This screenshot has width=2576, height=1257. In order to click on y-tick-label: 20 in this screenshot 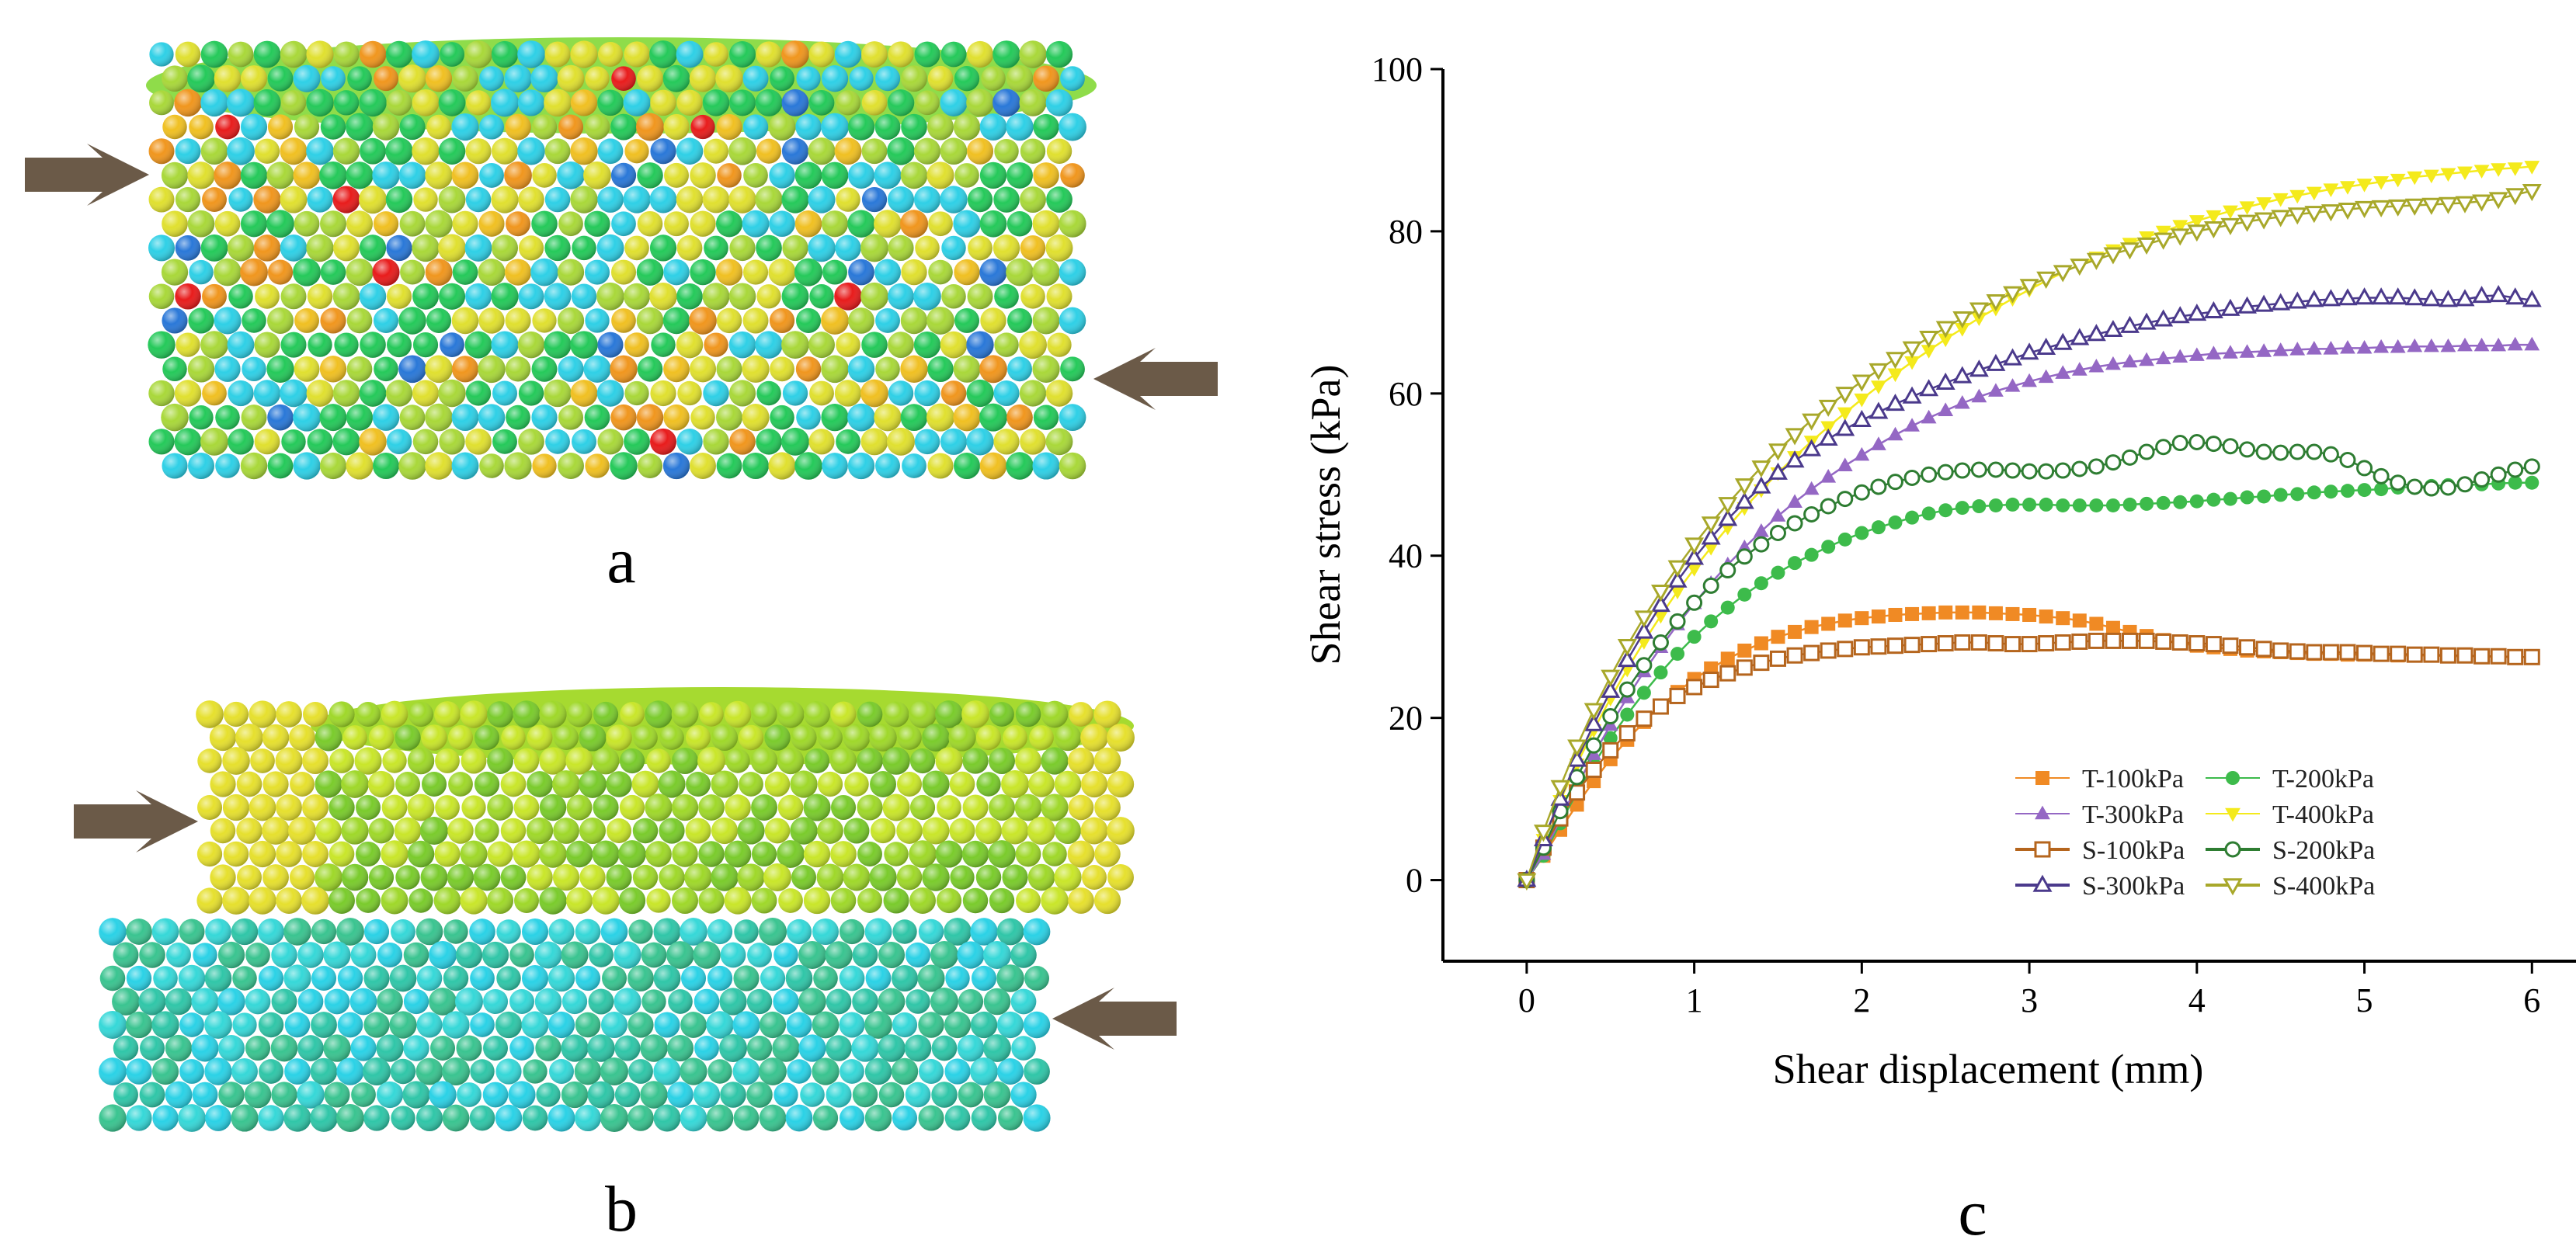, I will do `click(1406, 719)`.